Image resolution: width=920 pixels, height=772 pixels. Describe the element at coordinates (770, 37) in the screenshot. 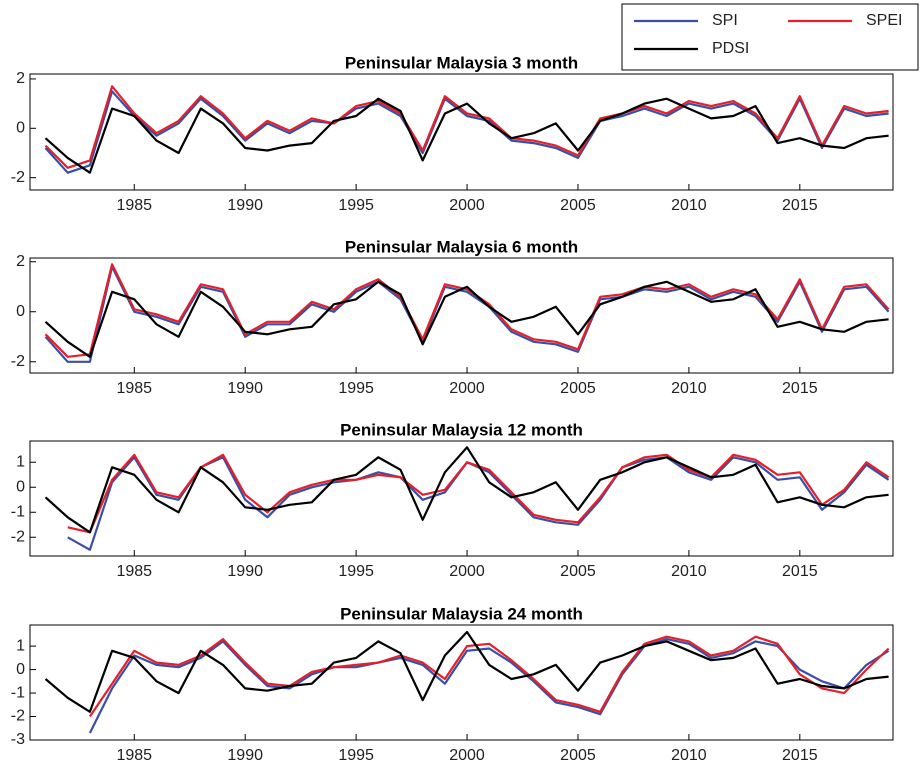

I see `legend-box` at that location.